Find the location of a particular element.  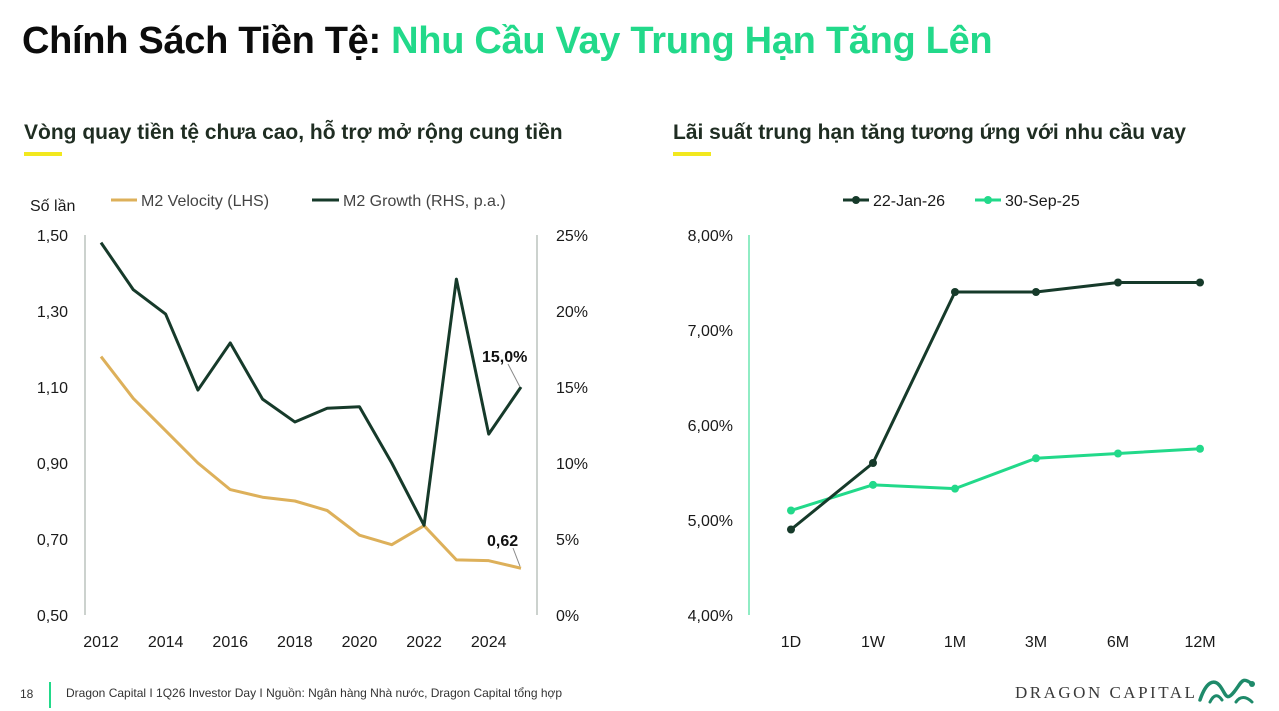

rate-line-jan26 is located at coordinates (995, 406).